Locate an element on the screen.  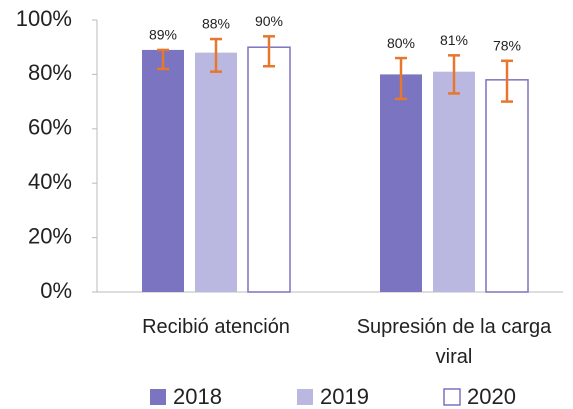
y-tick-label: 60% is located at coordinates (50, 127).